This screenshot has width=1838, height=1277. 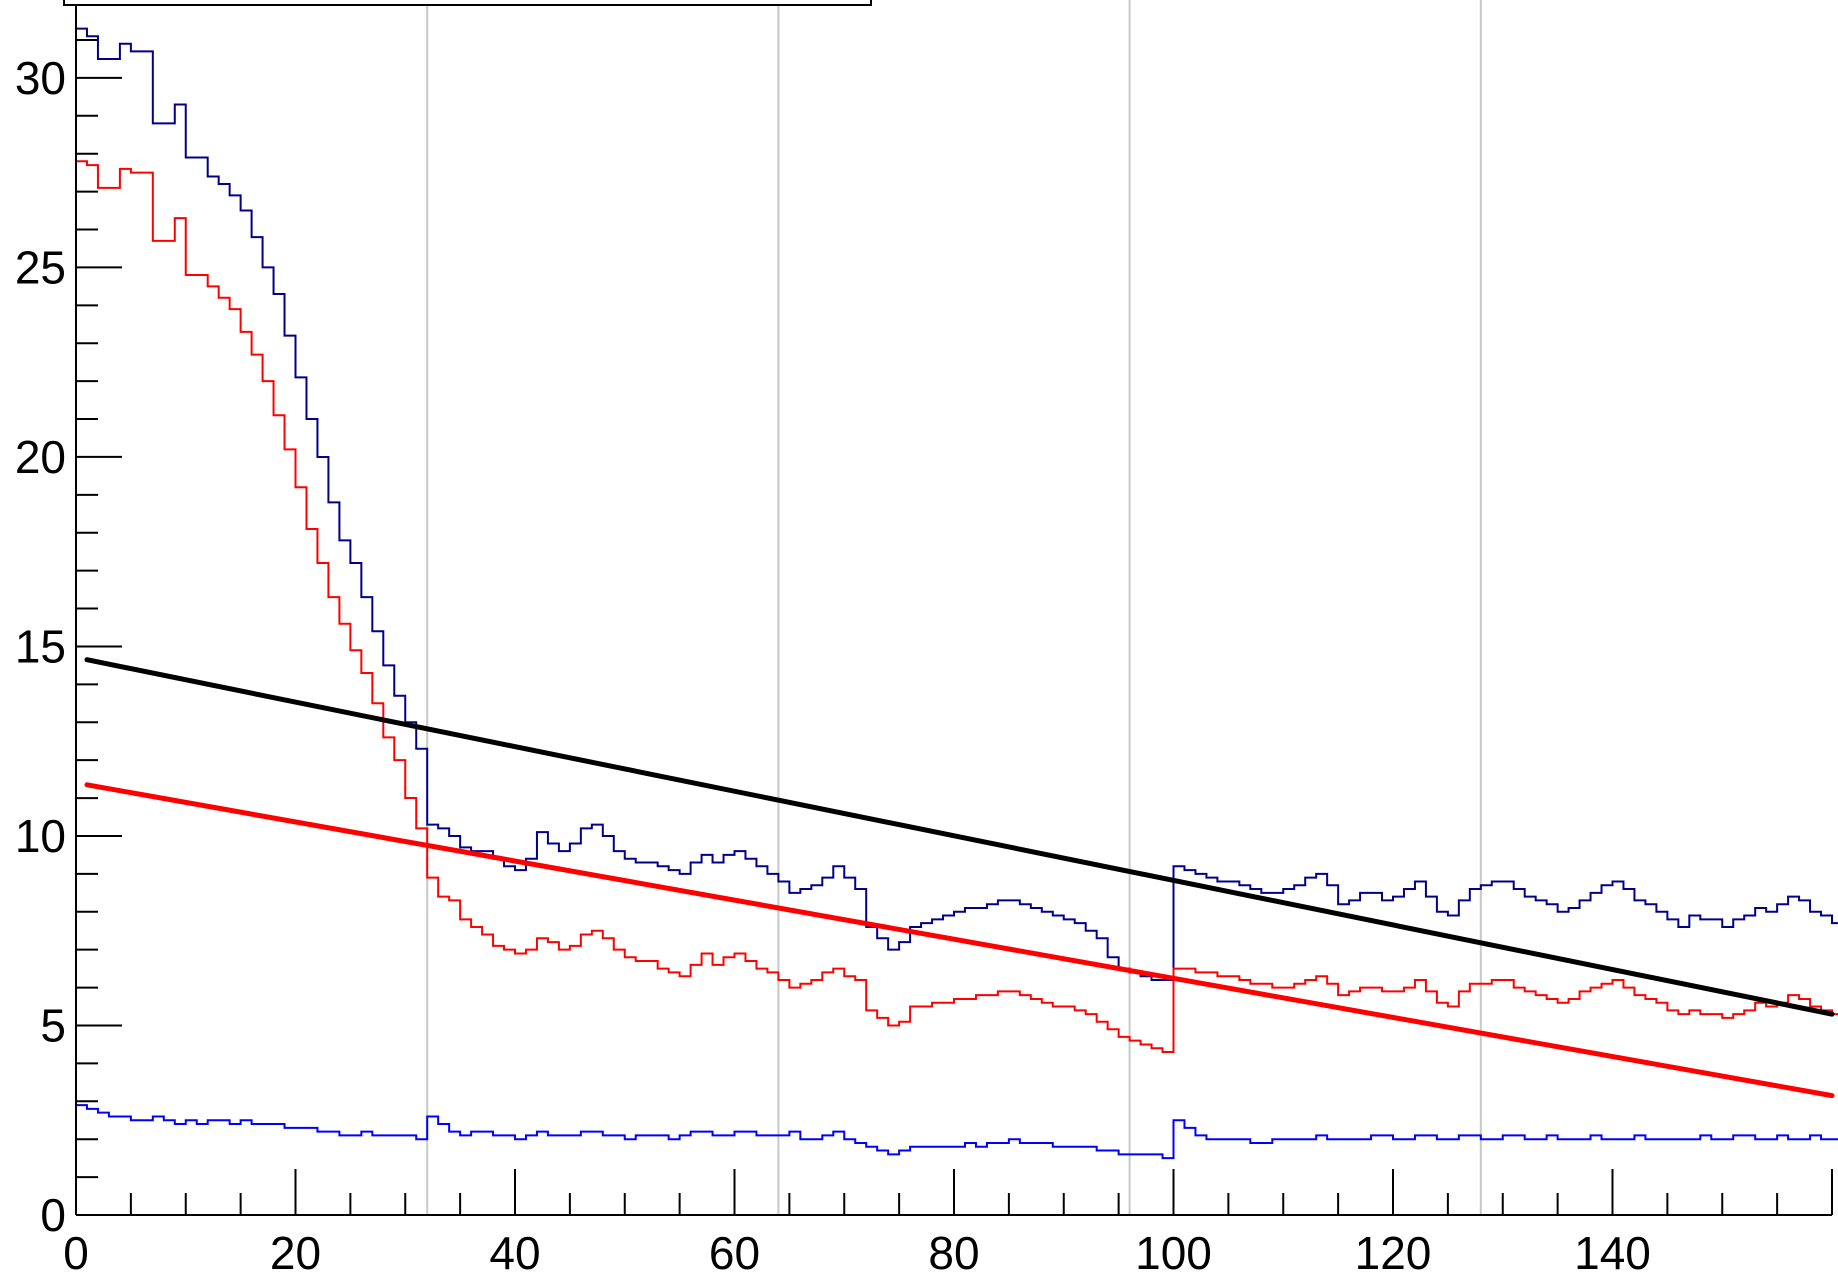 I want to click on x-tick-label: 20, so click(x=295, y=1252).